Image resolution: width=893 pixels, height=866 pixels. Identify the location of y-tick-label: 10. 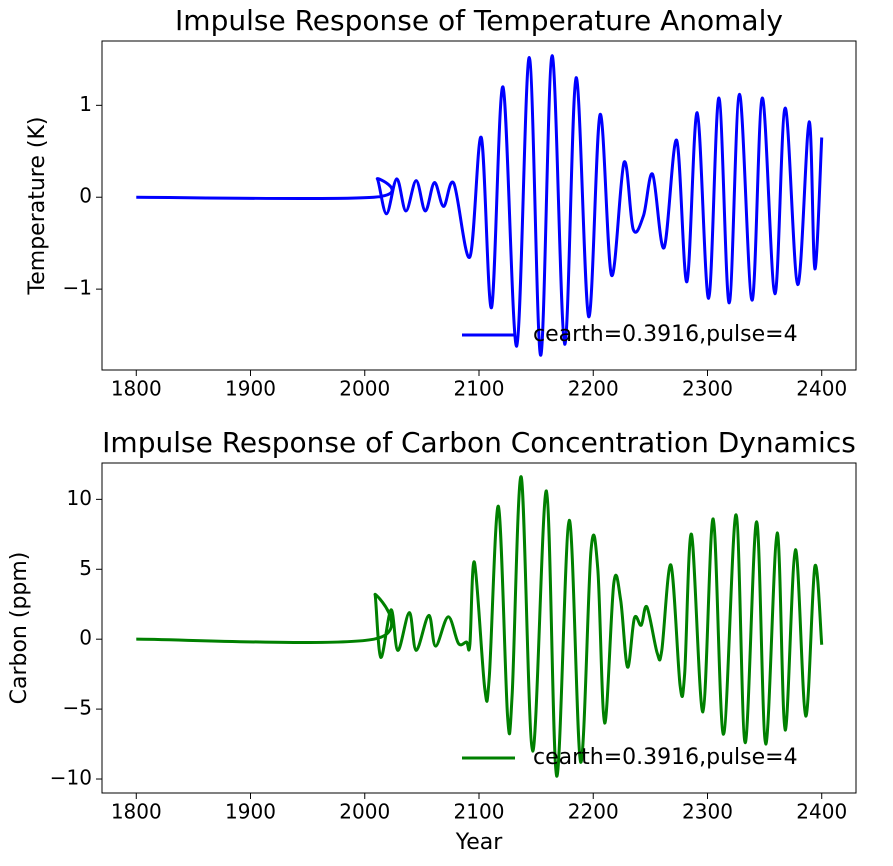
(79, 498).